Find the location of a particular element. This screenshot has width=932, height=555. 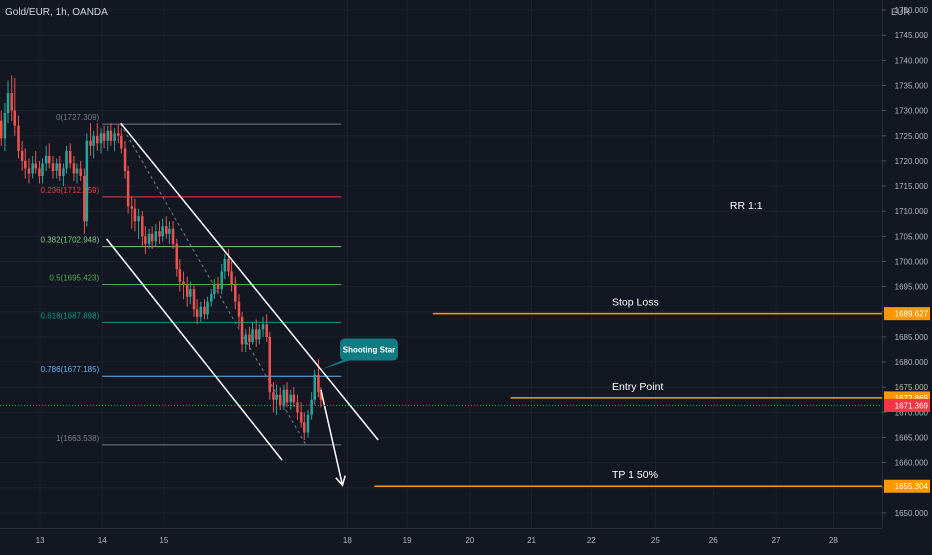

fib-level-label: 1(1663.538) is located at coordinates (77, 438).